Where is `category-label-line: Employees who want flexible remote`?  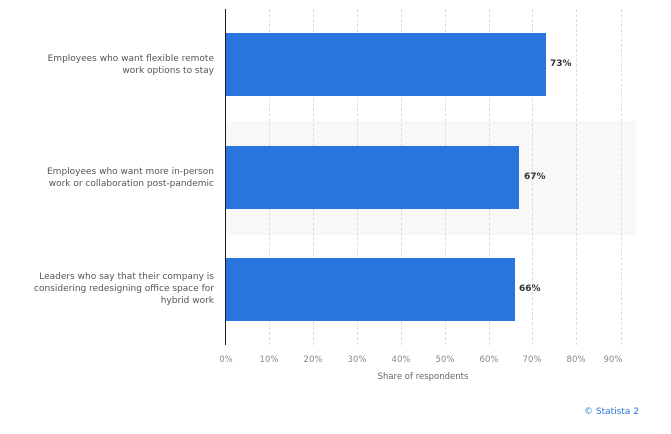
category-label-line: Employees who want flexible remote is located at coordinates (130, 59).